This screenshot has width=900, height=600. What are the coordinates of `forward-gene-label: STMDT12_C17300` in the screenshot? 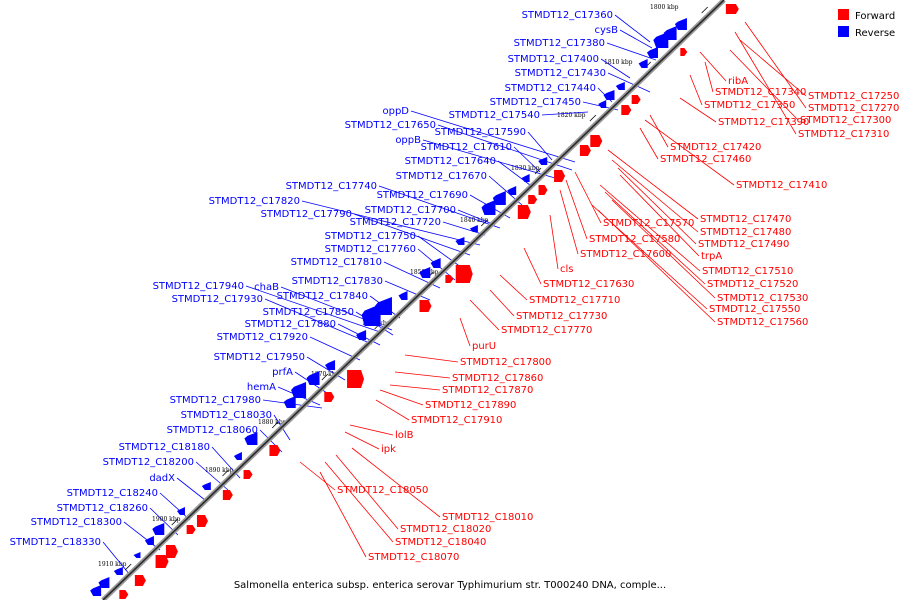 It's located at (845, 120).